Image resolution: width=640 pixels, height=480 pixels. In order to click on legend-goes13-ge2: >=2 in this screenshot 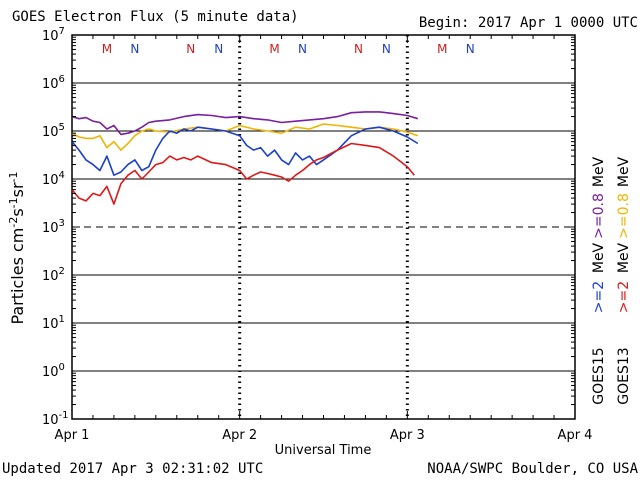, I will do `click(624, 297)`.